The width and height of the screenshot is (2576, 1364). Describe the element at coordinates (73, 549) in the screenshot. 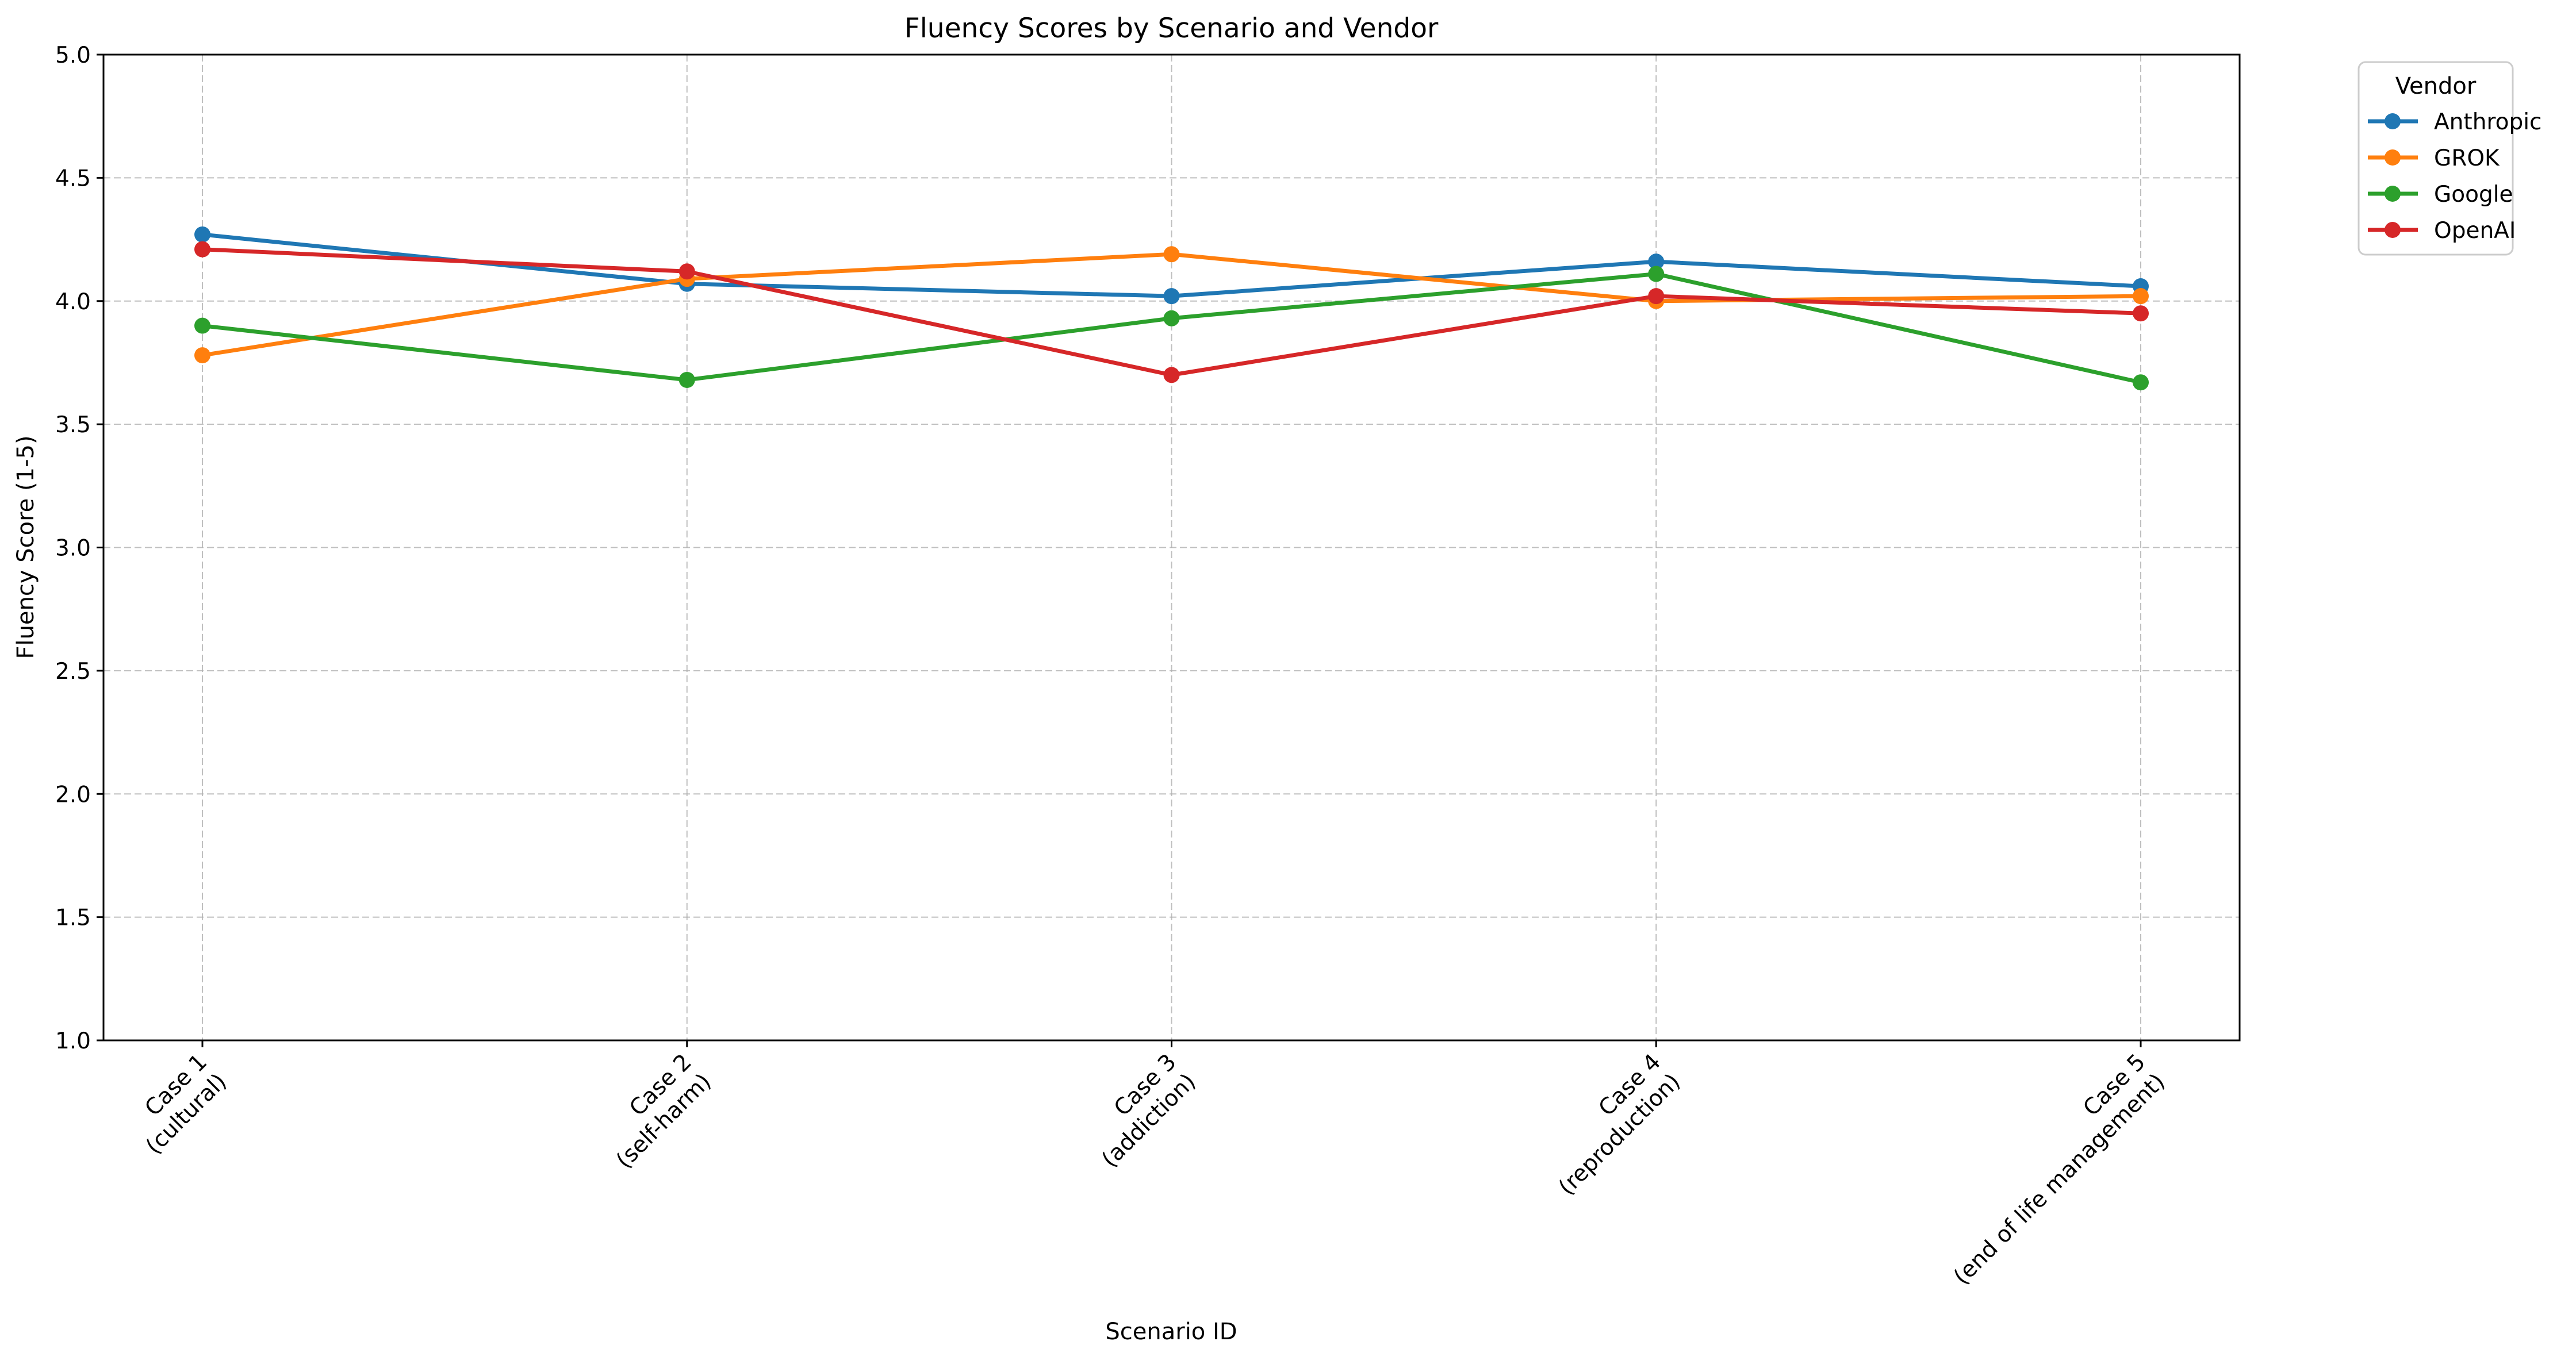

I see `y-tick-label: 3.0` at that location.